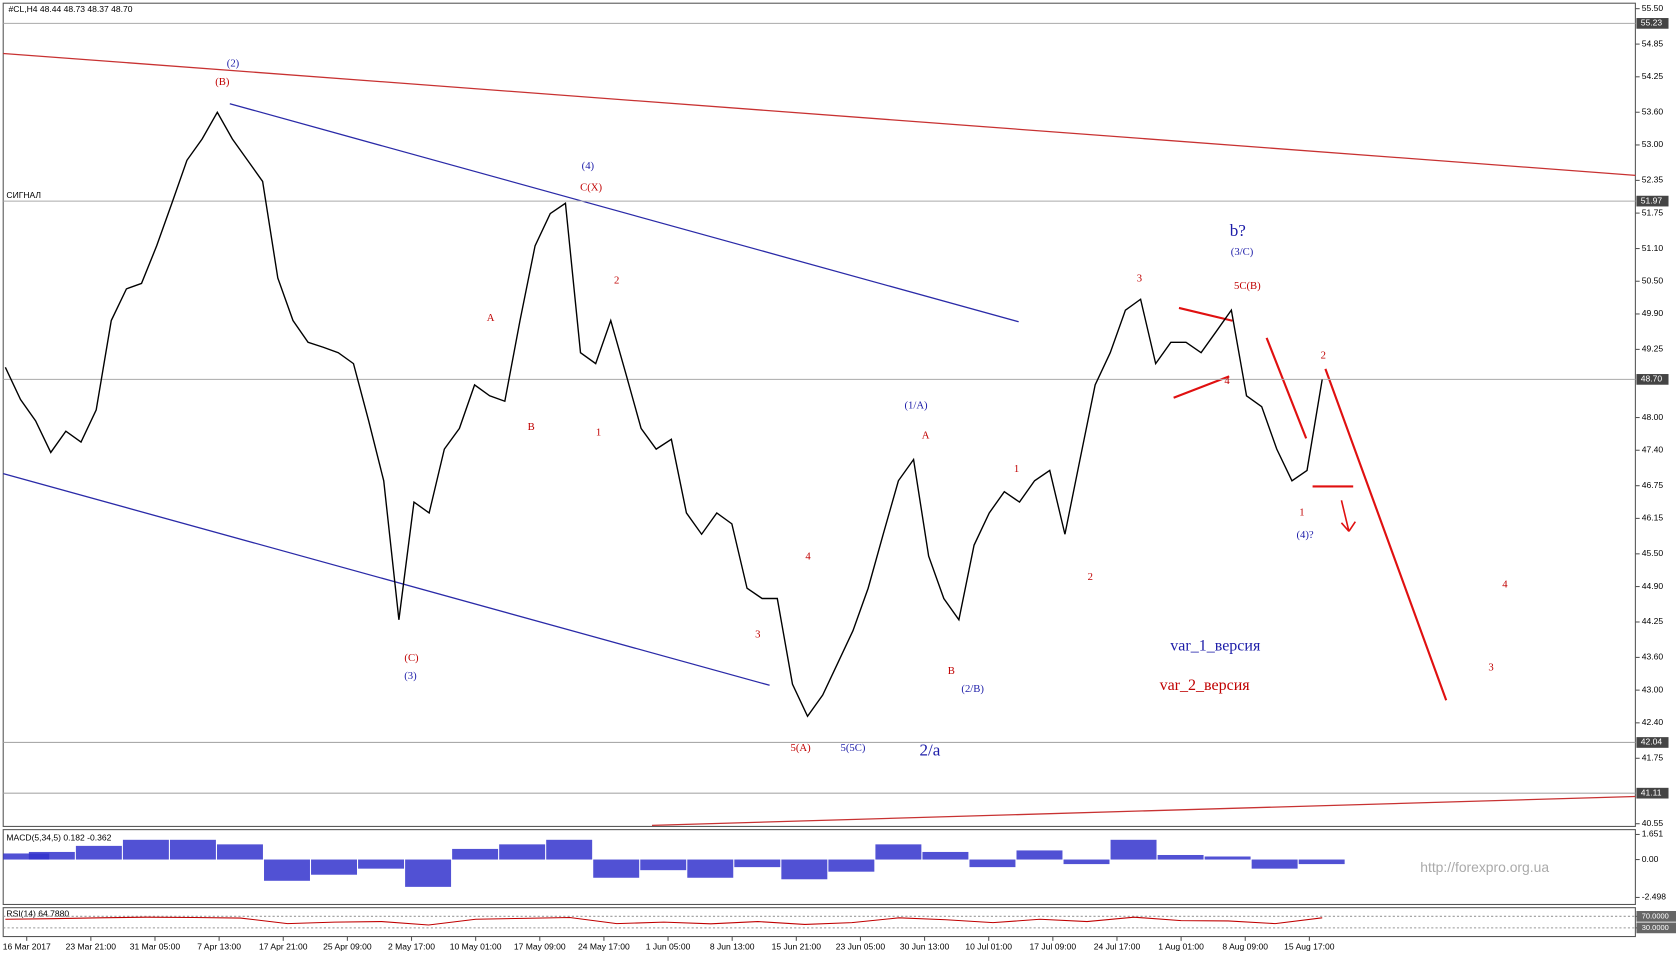 The width and height of the screenshot is (1676, 959). What do you see at coordinates (732, 947) in the screenshot?
I see `x-tick-label: 8 Jun 13:00` at bounding box center [732, 947].